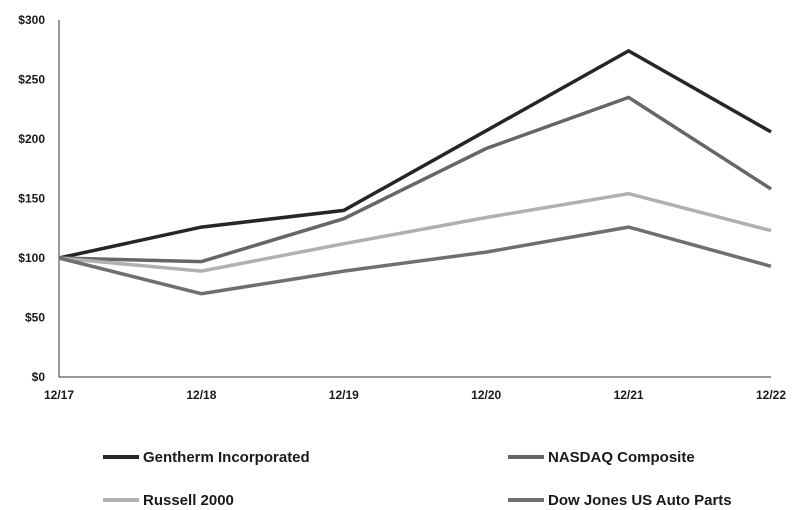 The width and height of the screenshot is (796, 510). Describe the element at coordinates (31, 139) in the screenshot. I see `y-tick-label: $200` at that location.